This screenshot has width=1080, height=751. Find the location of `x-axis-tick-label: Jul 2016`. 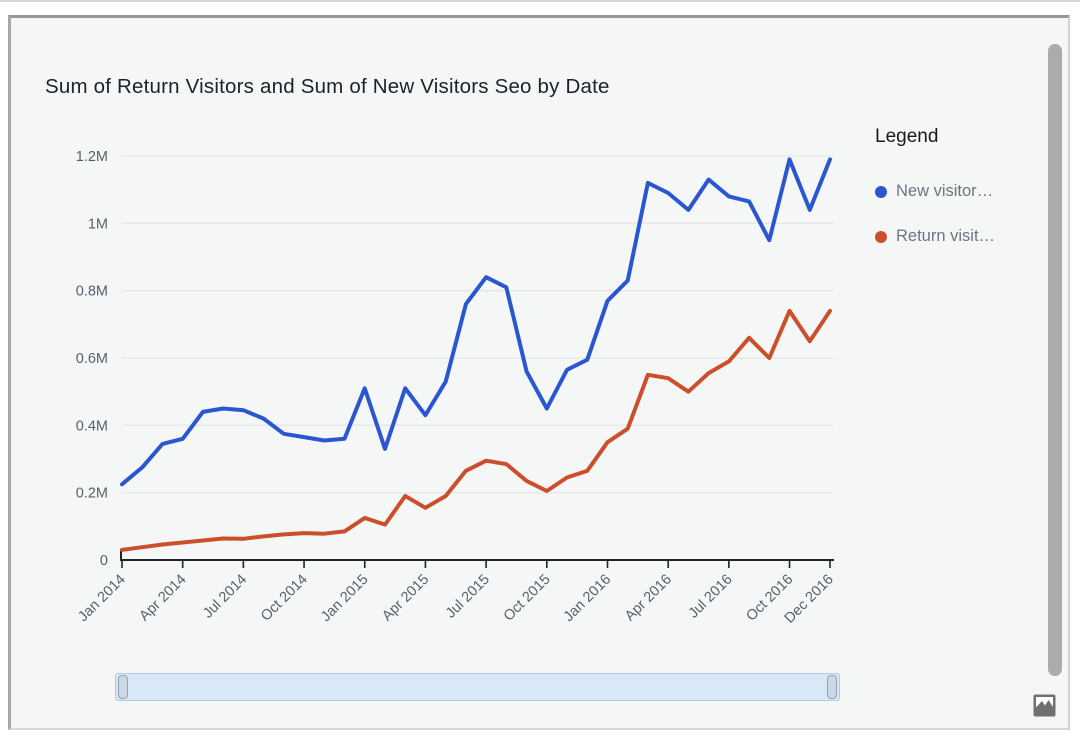

x-axis-tick-label: Jul 2016 is located at coordinates (711, 597).